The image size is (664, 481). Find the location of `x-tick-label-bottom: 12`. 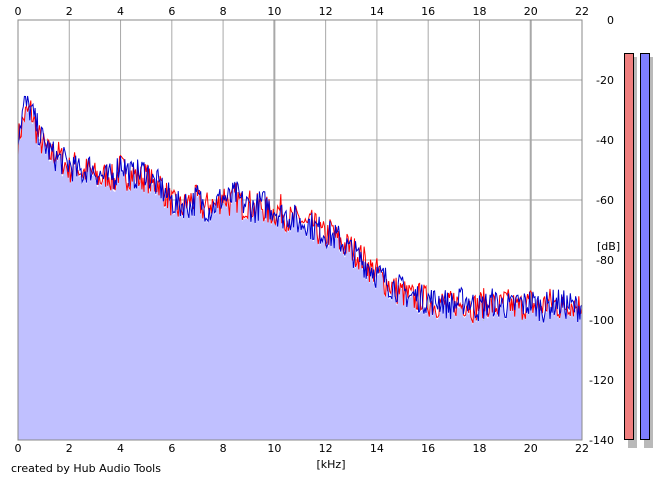

x-tick-label-bottom: 12 is located at coordinates (326, 448).